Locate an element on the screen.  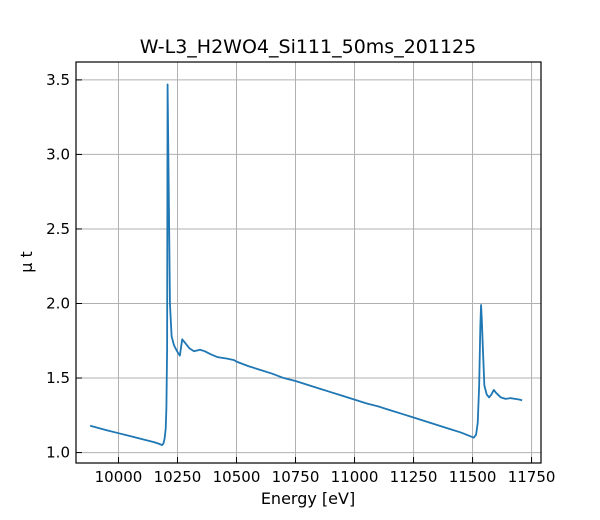
x-axis-label: Energy [eV] is located at coordinates (308, 498).